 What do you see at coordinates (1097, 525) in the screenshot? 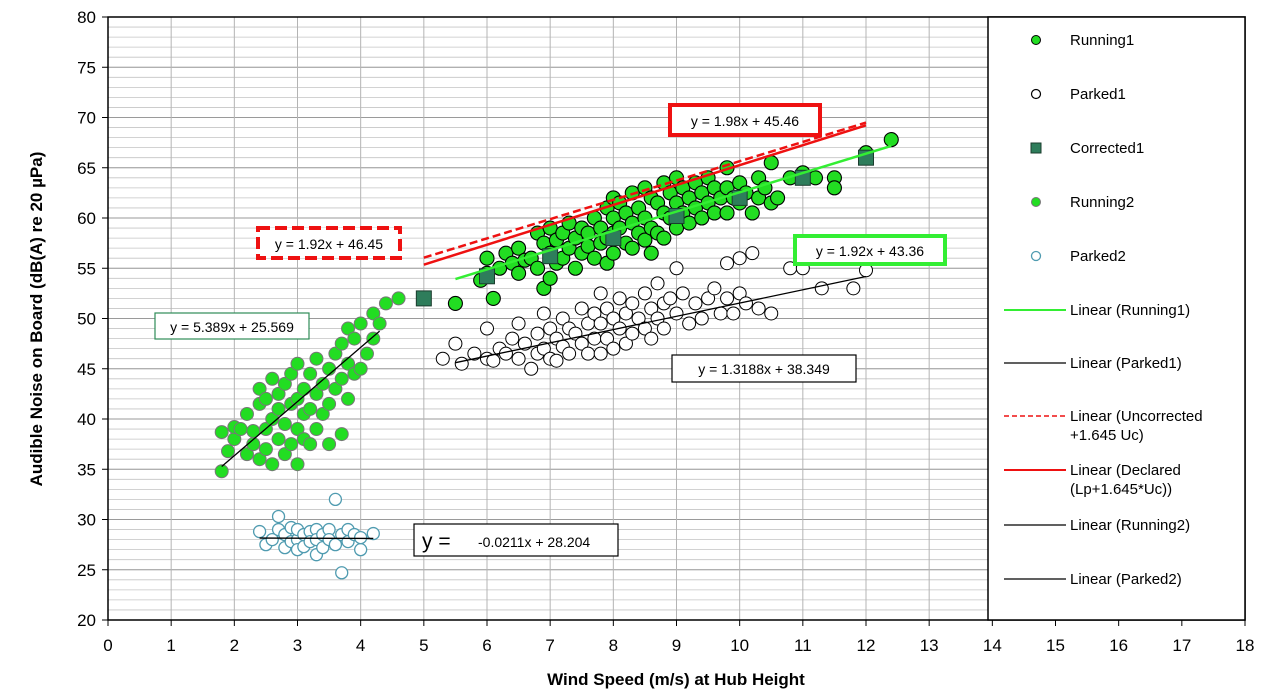
I see `legend-item: Linear (Running2)` at bounding box center [1097, 525].